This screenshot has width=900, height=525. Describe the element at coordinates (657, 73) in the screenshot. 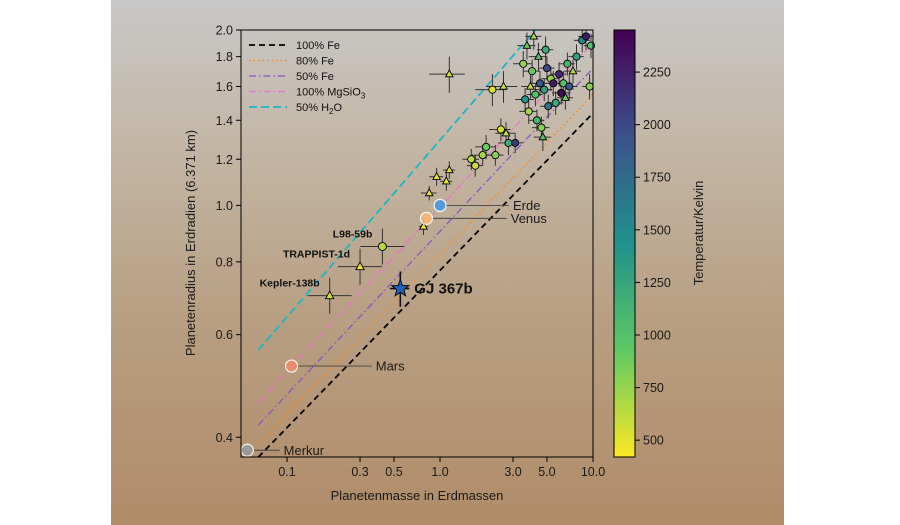

I see `colorbar-tick-label: 2250` at that location.